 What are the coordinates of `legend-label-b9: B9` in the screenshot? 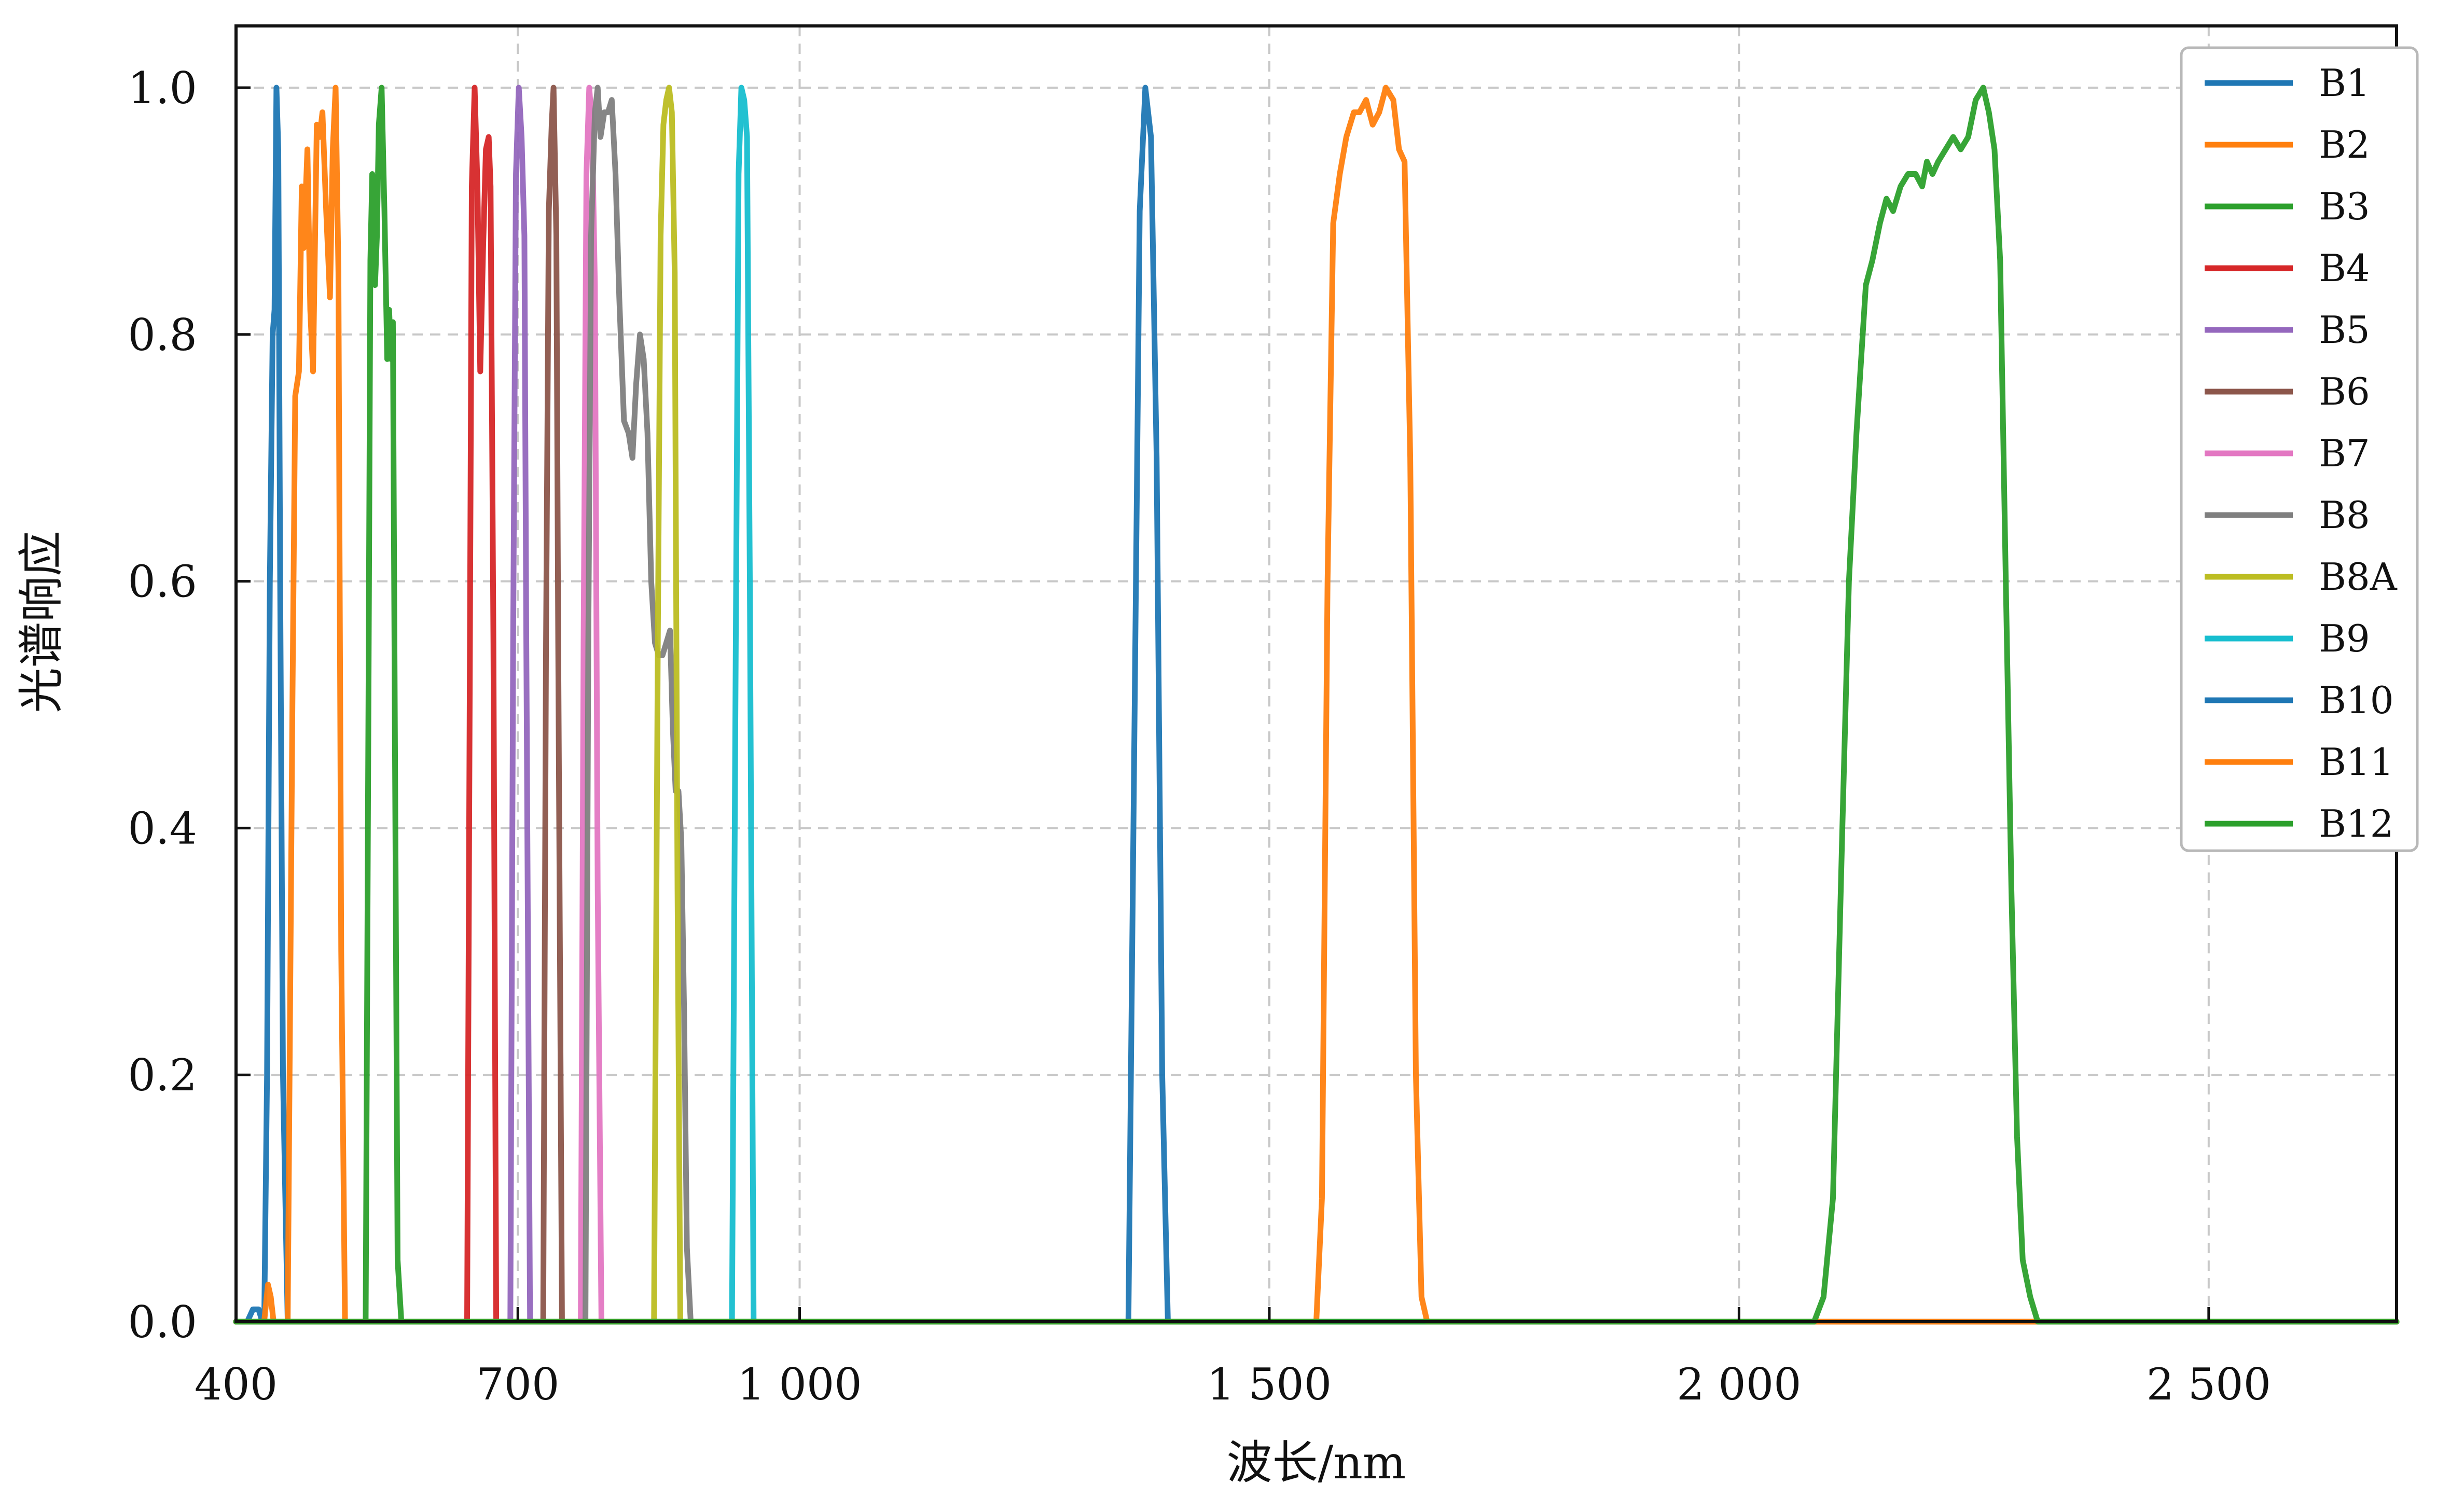 It's located at (2344, 638).